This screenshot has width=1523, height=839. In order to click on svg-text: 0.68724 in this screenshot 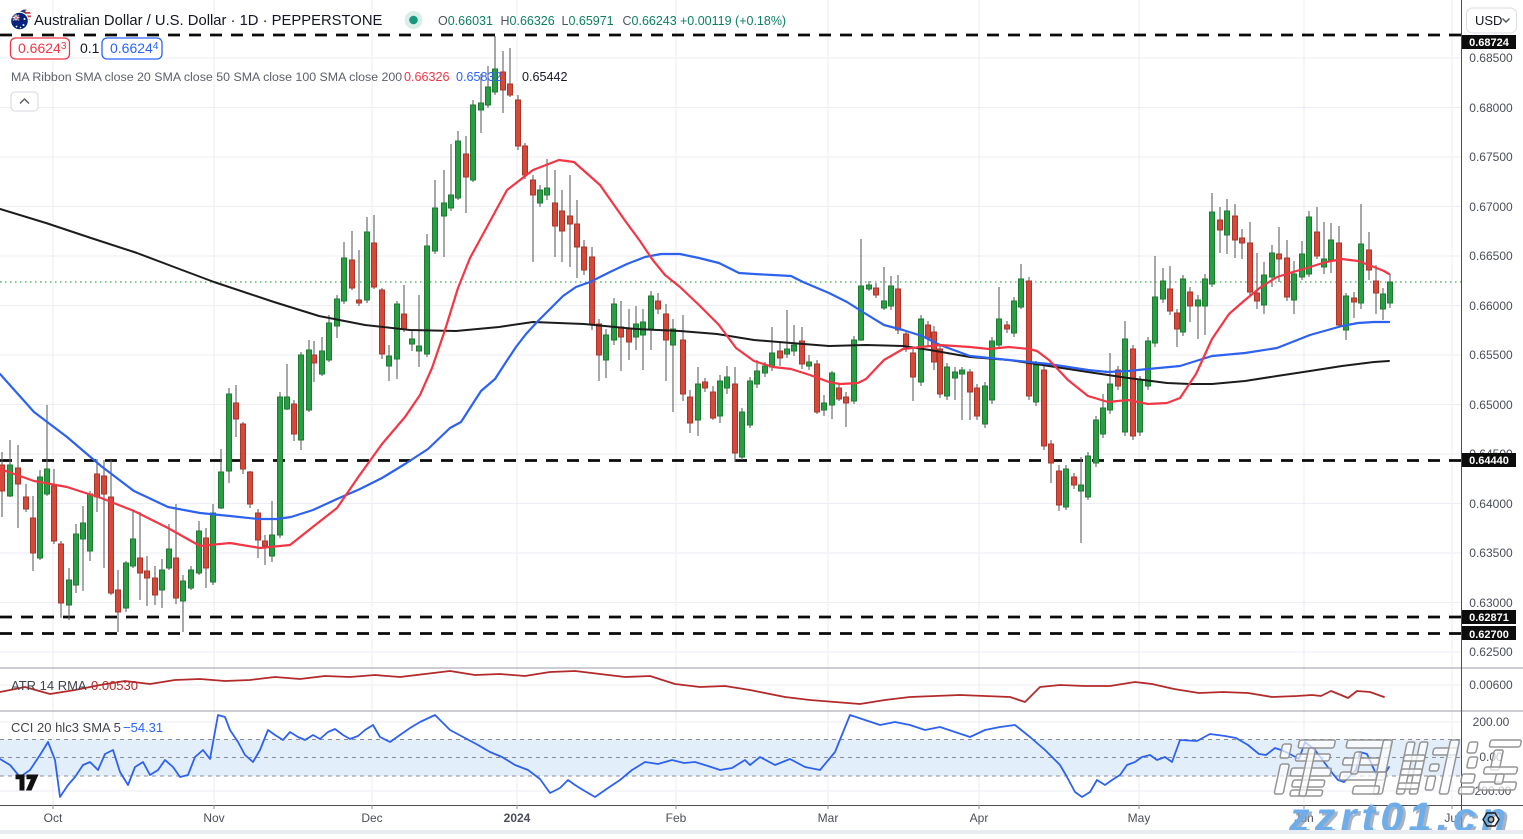, I will do `click(1489, 43)`.